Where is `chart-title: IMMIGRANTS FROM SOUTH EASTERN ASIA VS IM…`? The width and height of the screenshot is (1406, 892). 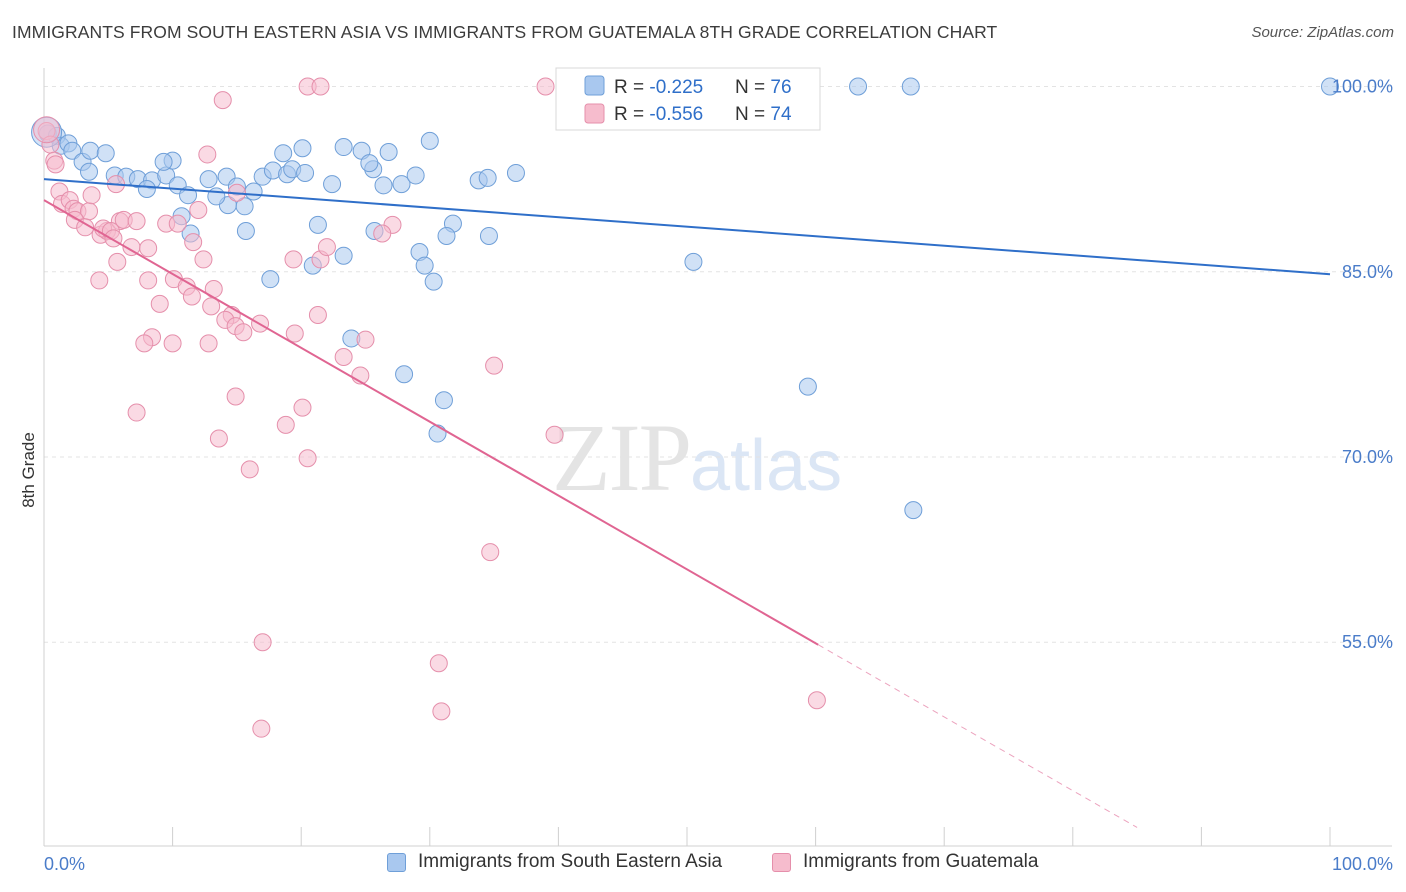 chart-title: IMMIGRANTS FROM SOUTH EASTERN ASIA VS IM… is located at coordinates (505, 32).